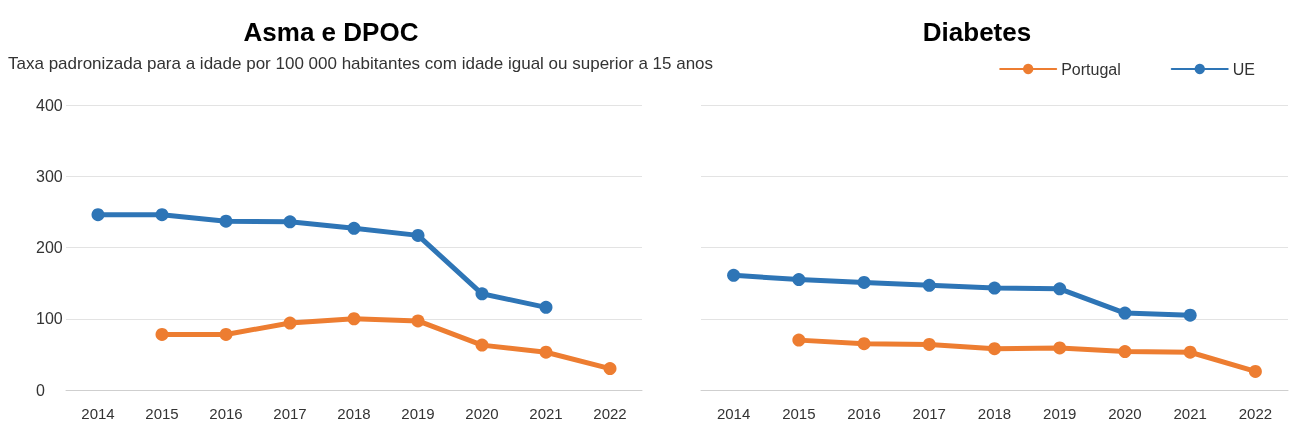 The image size is (1308, 429). What do you see at coordinates (331, 32) in the screenshot?
I see `chart-title: Asma e DPOC` at bounding box center [331, 32].